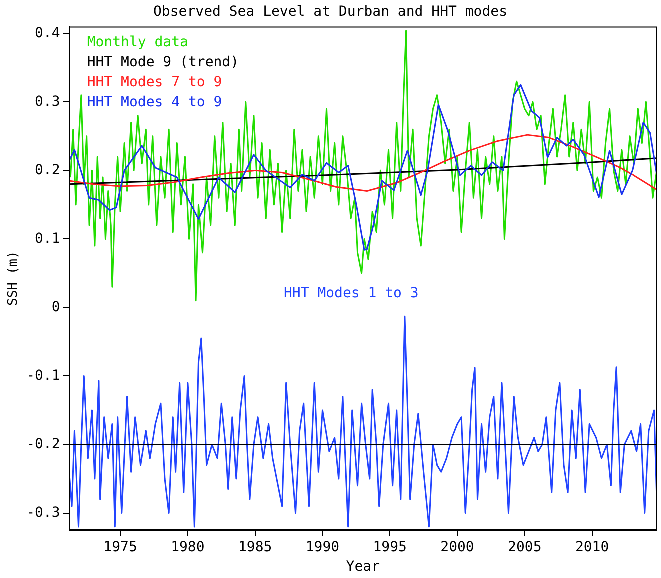 This screenshot has height=578, width=661. What do you see at coordinates (525, 547) in the screenshot?
I see `x-tick-label: 2005` at bounding box center [525, 547].